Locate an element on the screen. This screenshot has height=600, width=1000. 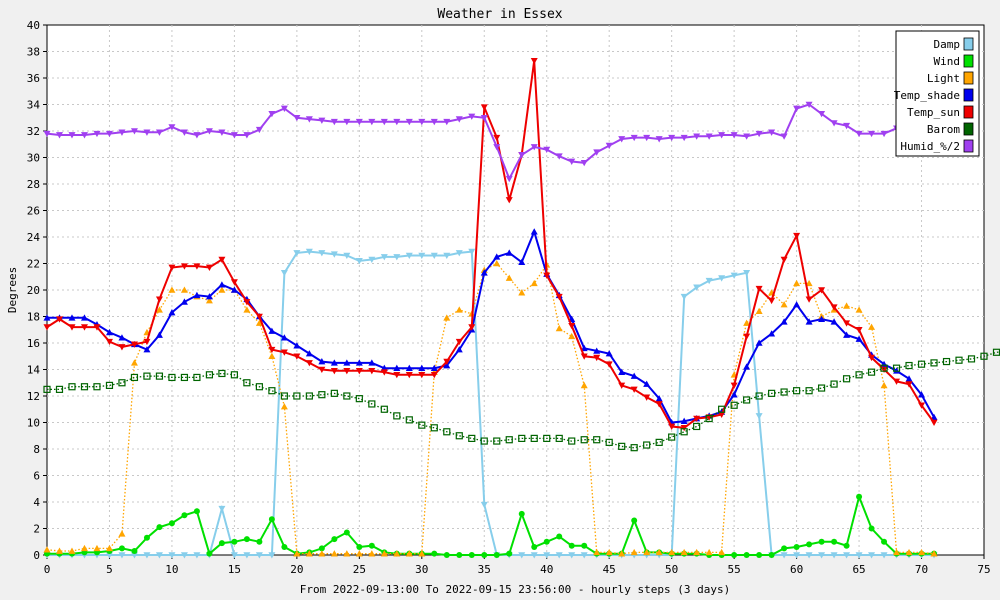
y-tick-label: 28 is located at coordinates (33, 184).